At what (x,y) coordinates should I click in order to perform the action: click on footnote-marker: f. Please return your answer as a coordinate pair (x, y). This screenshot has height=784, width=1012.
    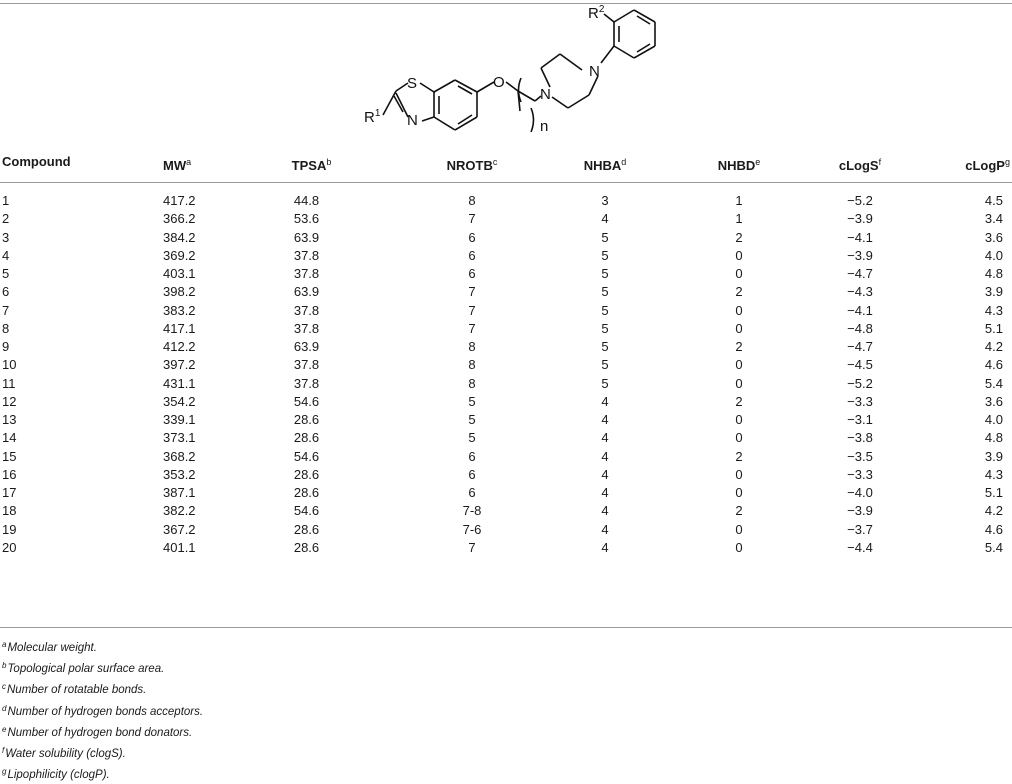
    Looking at the image, I should click on (3, 751).